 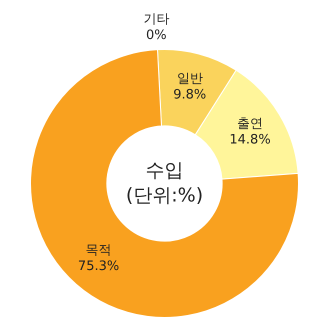 What do you see at coordinates (189, 94) in the screenshot?
I see `data-label: 9.8%` at bounding box center [189, 94].